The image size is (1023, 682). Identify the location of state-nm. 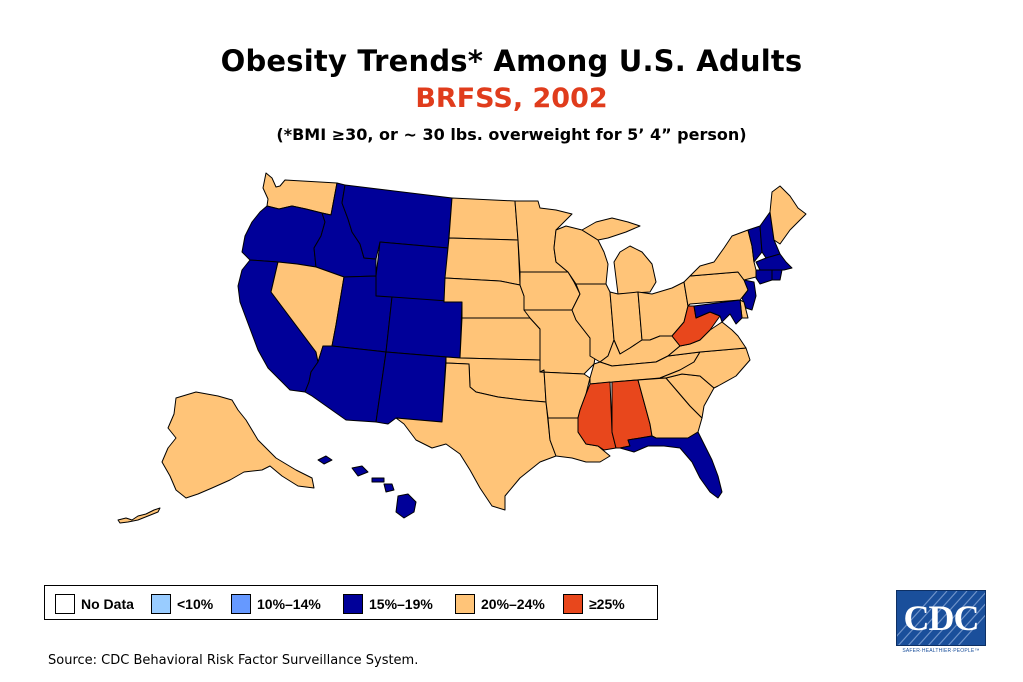
(411, 388).